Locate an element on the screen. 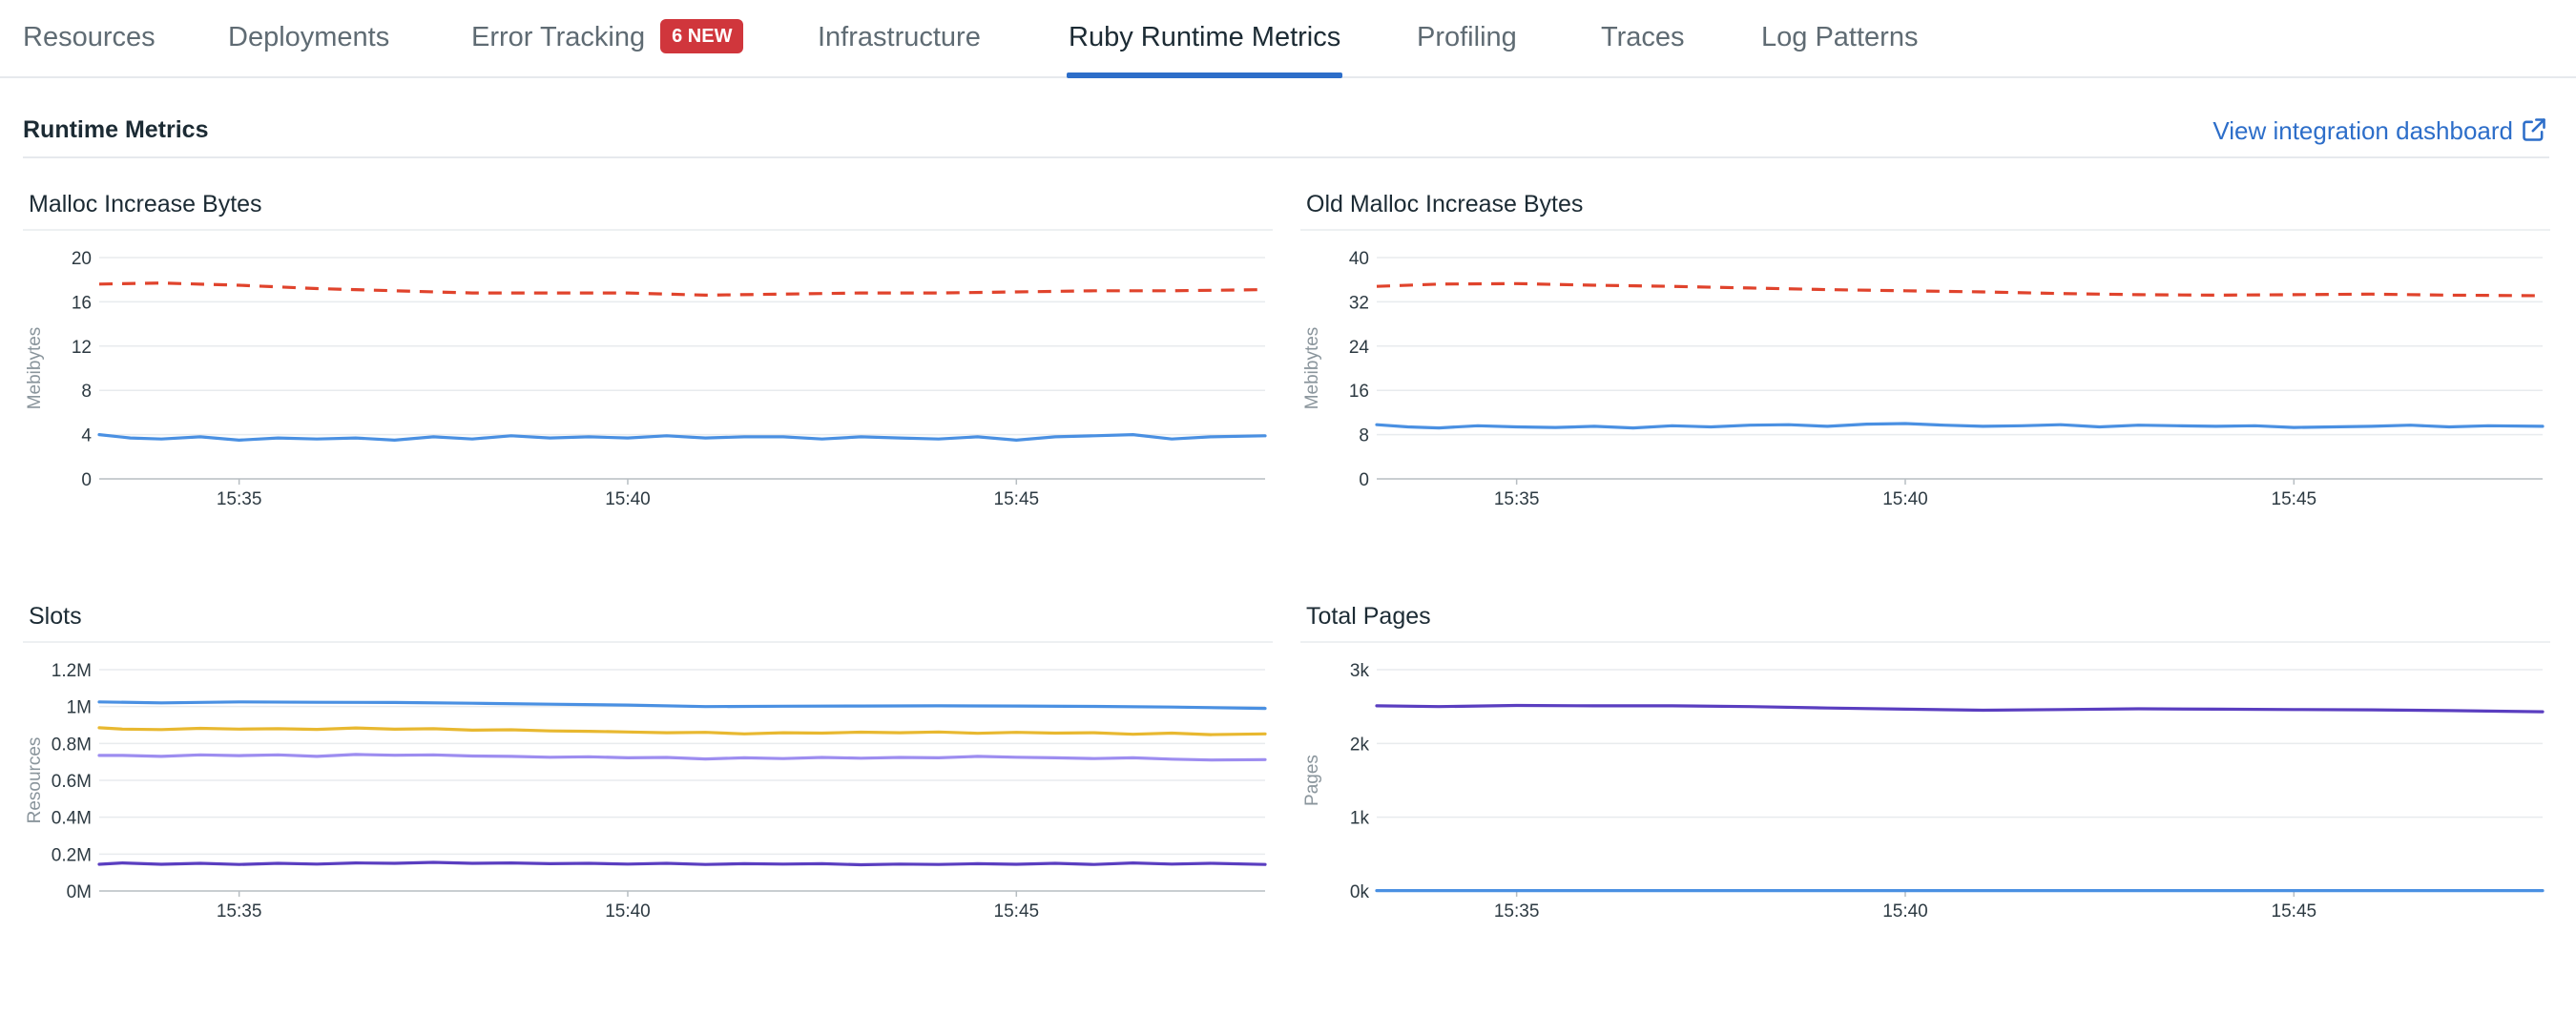 The width and height of the screenshot is (2576, 1015). y-tick-label: 40 is located at coordinates (1359, 259).